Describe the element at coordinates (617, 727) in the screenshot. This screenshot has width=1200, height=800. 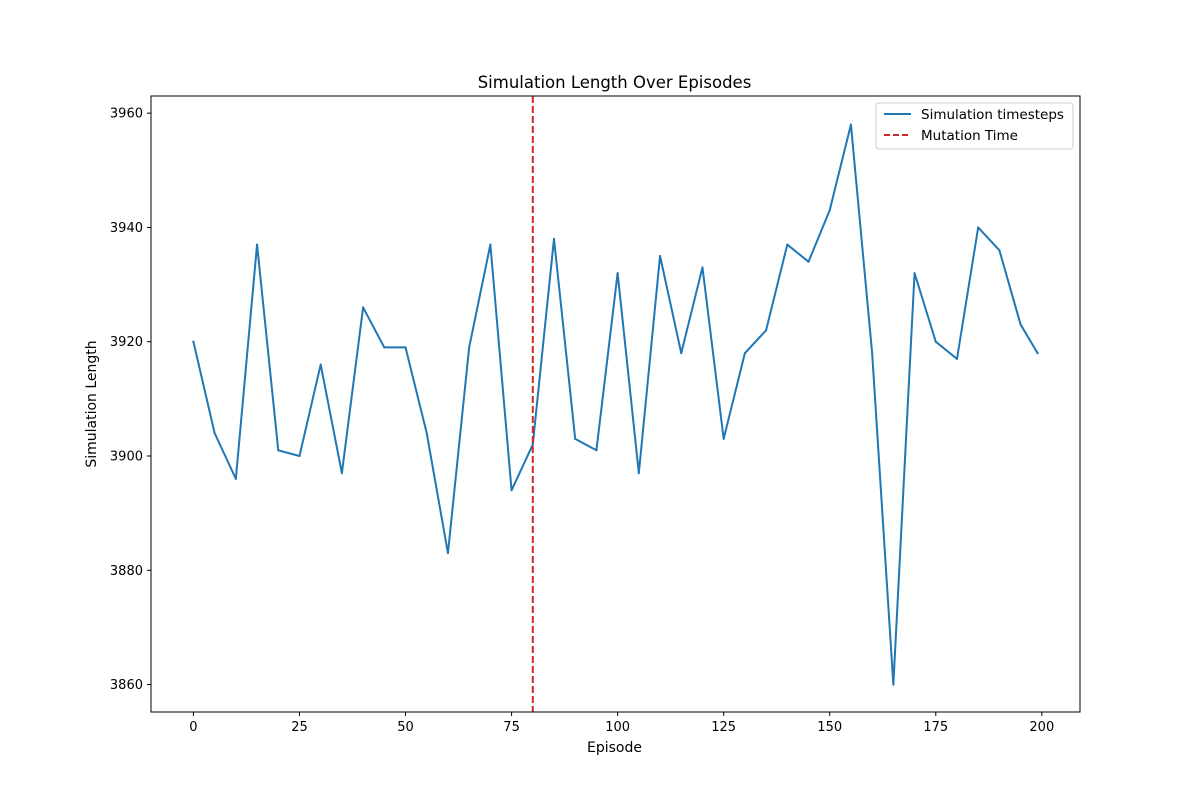
I see `x-tick-label: 100` at that location.